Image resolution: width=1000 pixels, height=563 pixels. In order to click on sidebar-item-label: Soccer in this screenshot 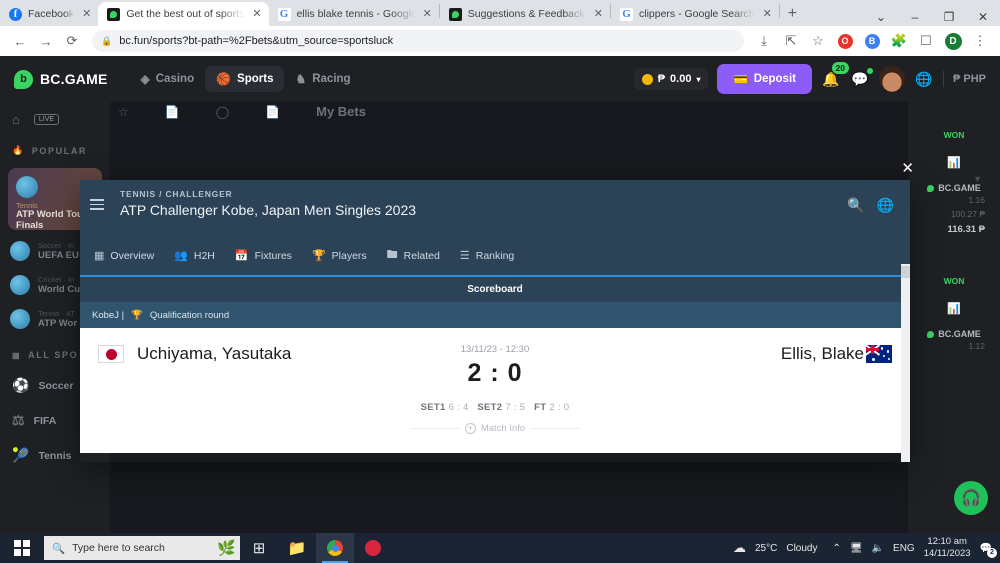, I will do `click(56, 385)`.